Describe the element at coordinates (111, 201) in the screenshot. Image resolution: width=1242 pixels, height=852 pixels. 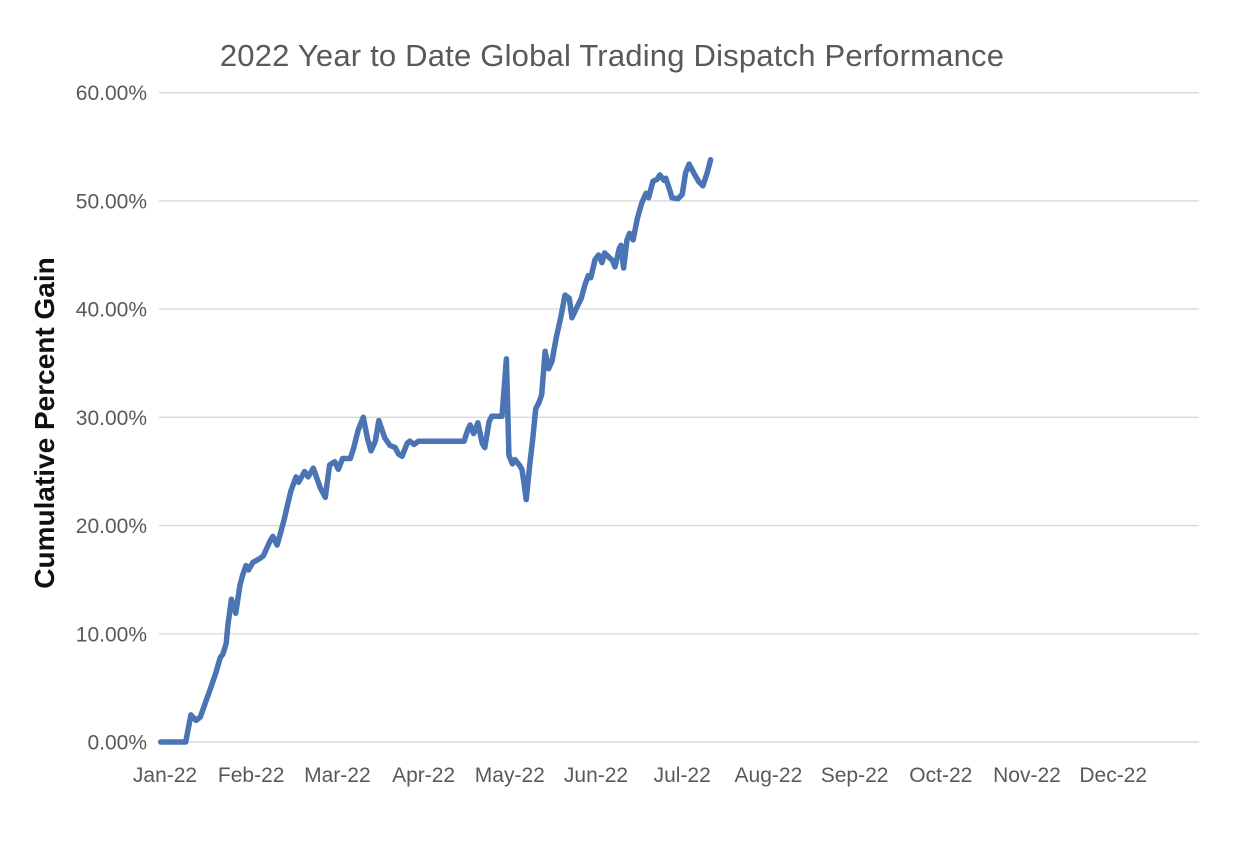
I see `y-tick-label-50: 50.00%` at that location.